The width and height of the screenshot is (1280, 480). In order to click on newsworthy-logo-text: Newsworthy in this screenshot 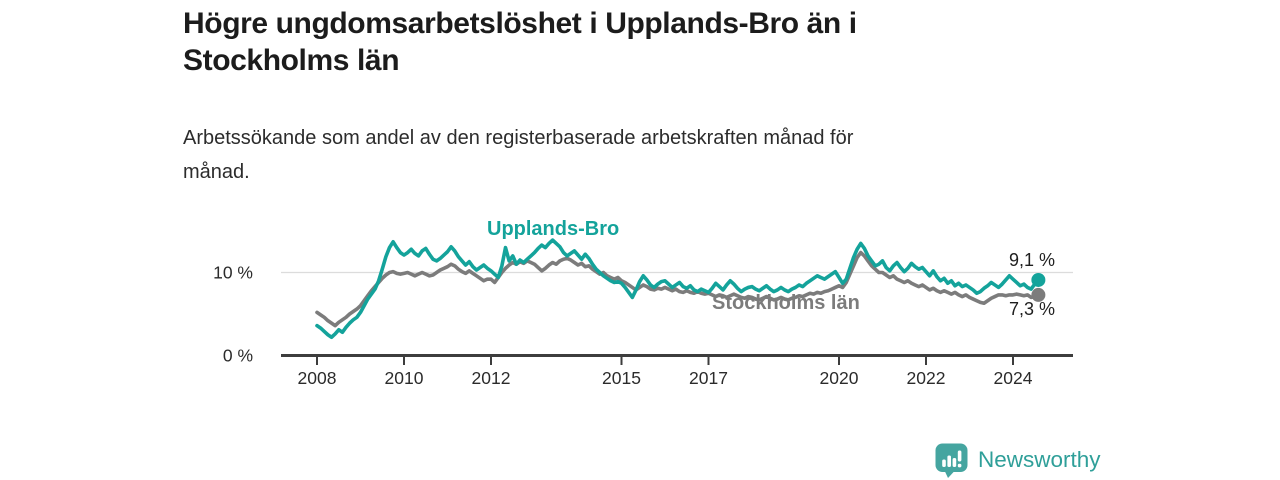, I will do `click(1039, 459)`.